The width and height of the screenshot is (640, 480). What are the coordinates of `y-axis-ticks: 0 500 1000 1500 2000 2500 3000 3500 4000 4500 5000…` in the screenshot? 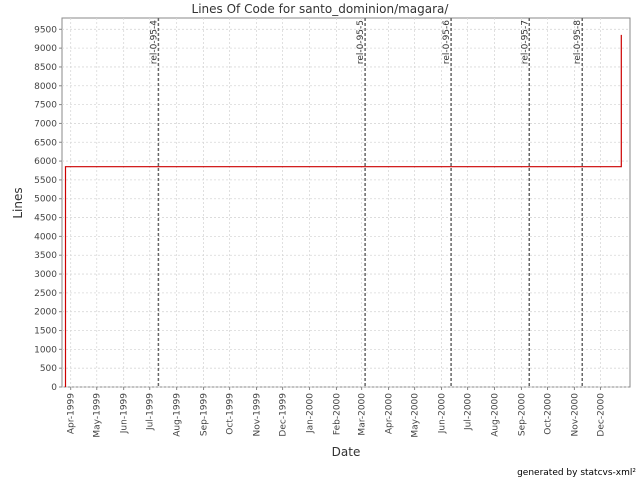 It's located at (48, 209).